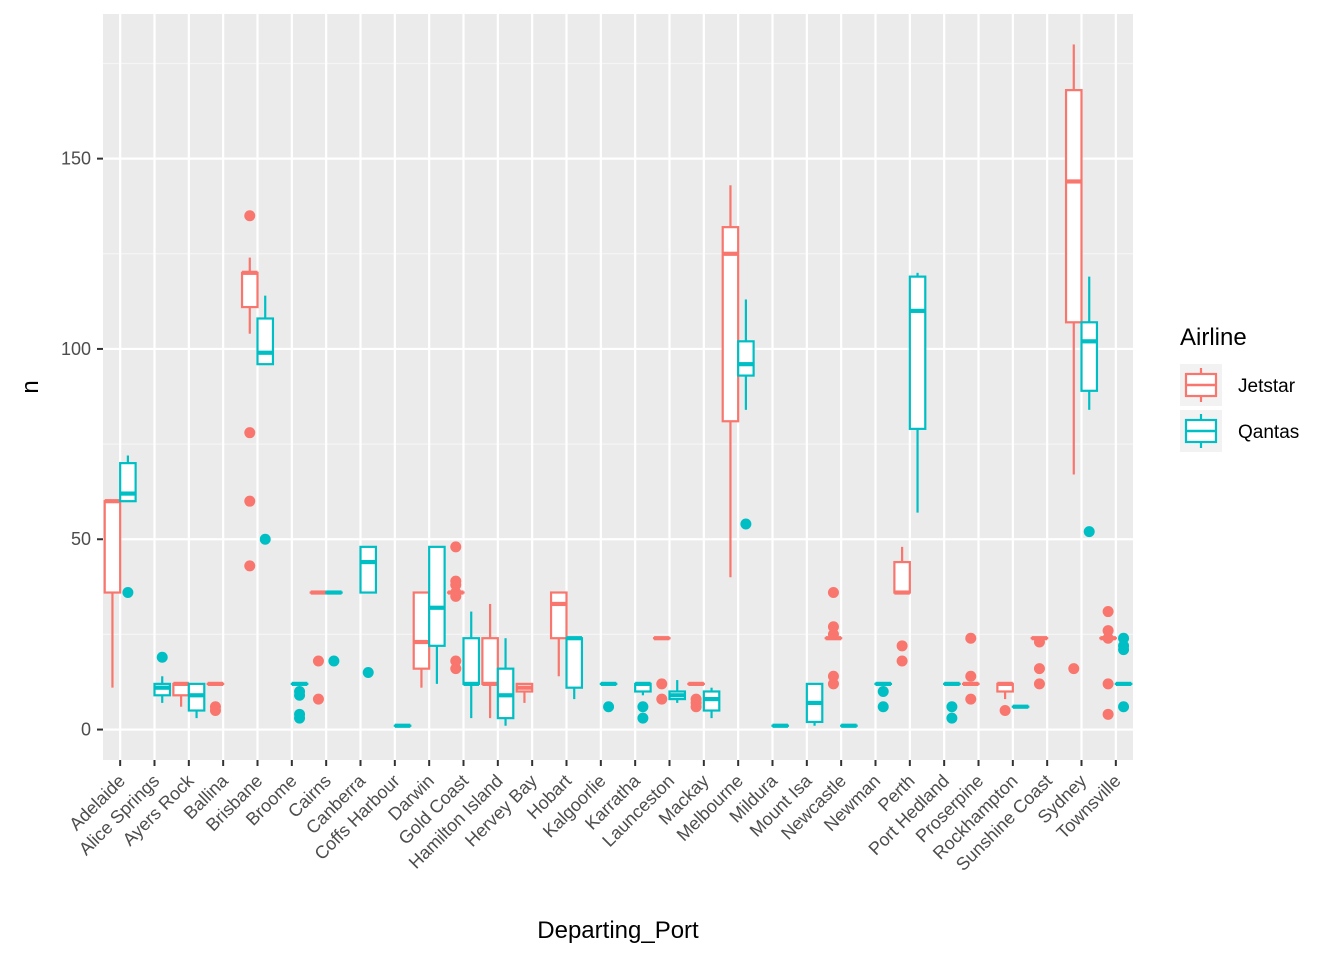 The image size is (1344, 960). What do you see at coordinates (1268, 432) in the screenshot?
I see `legend-label: Qantas` at bounding box center [1268, 432].